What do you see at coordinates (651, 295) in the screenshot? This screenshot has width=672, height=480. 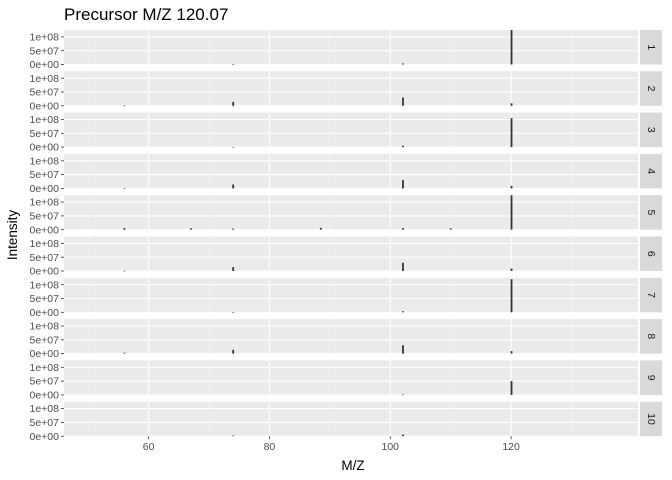 I see `facet-strip-label: 7` at bounding box center [651, 295].